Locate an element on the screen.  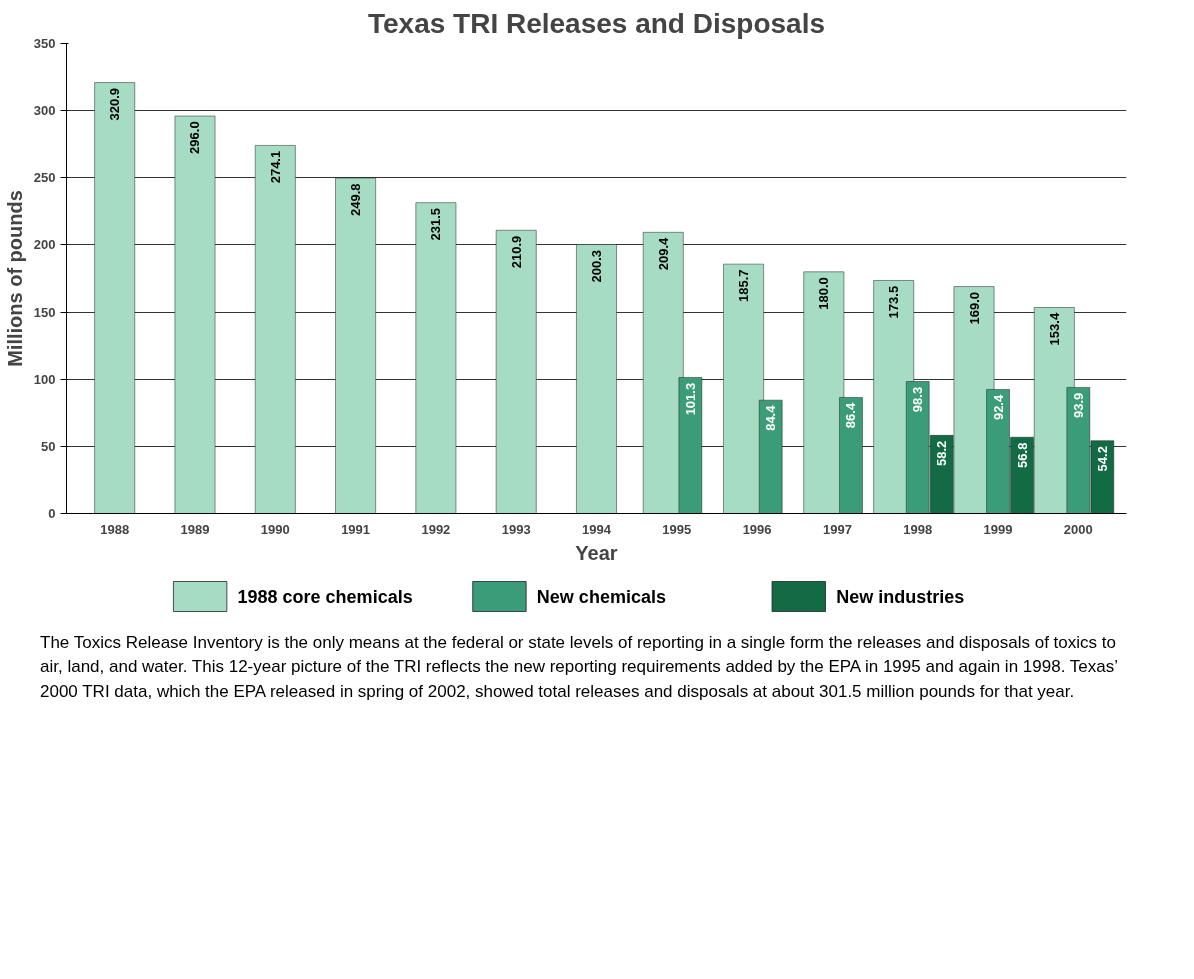
data-label: 231.5 is located at coordinates (436, 224).